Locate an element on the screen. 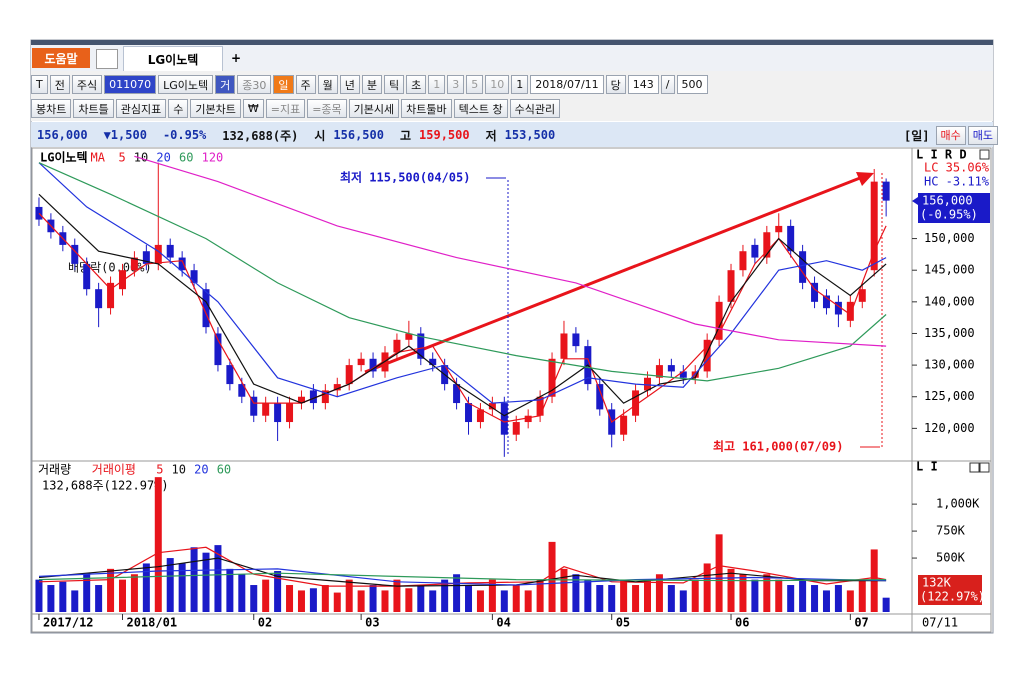 This screenshot has height=674, width=1025. lc-label: LC 35.06% is located at coordinates (957, 168).